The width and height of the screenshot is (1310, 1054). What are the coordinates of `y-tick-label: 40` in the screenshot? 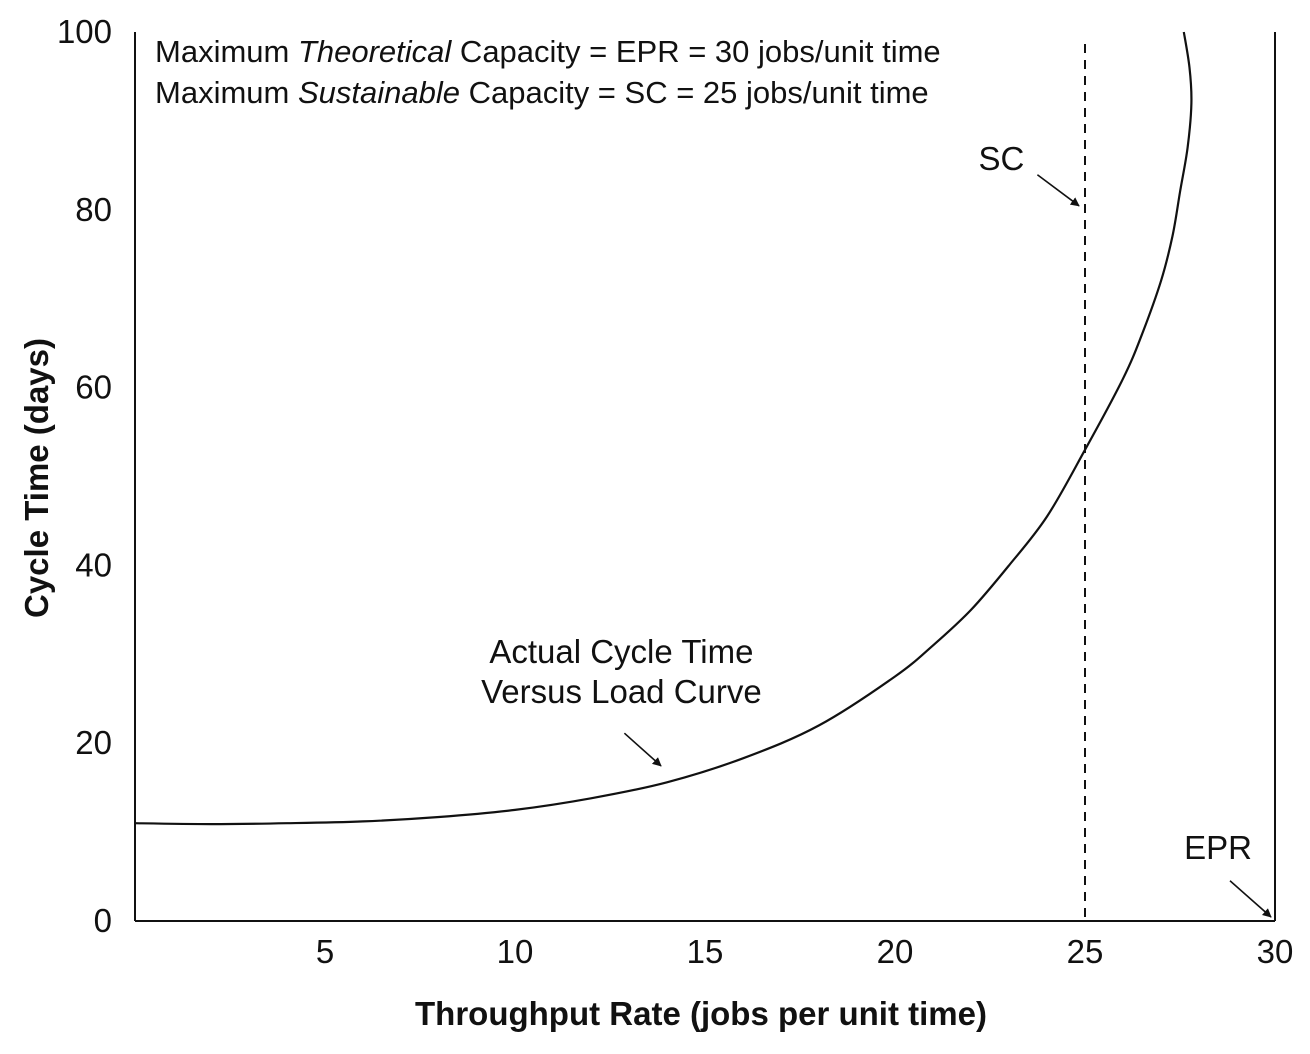 It's located at (93, 564).